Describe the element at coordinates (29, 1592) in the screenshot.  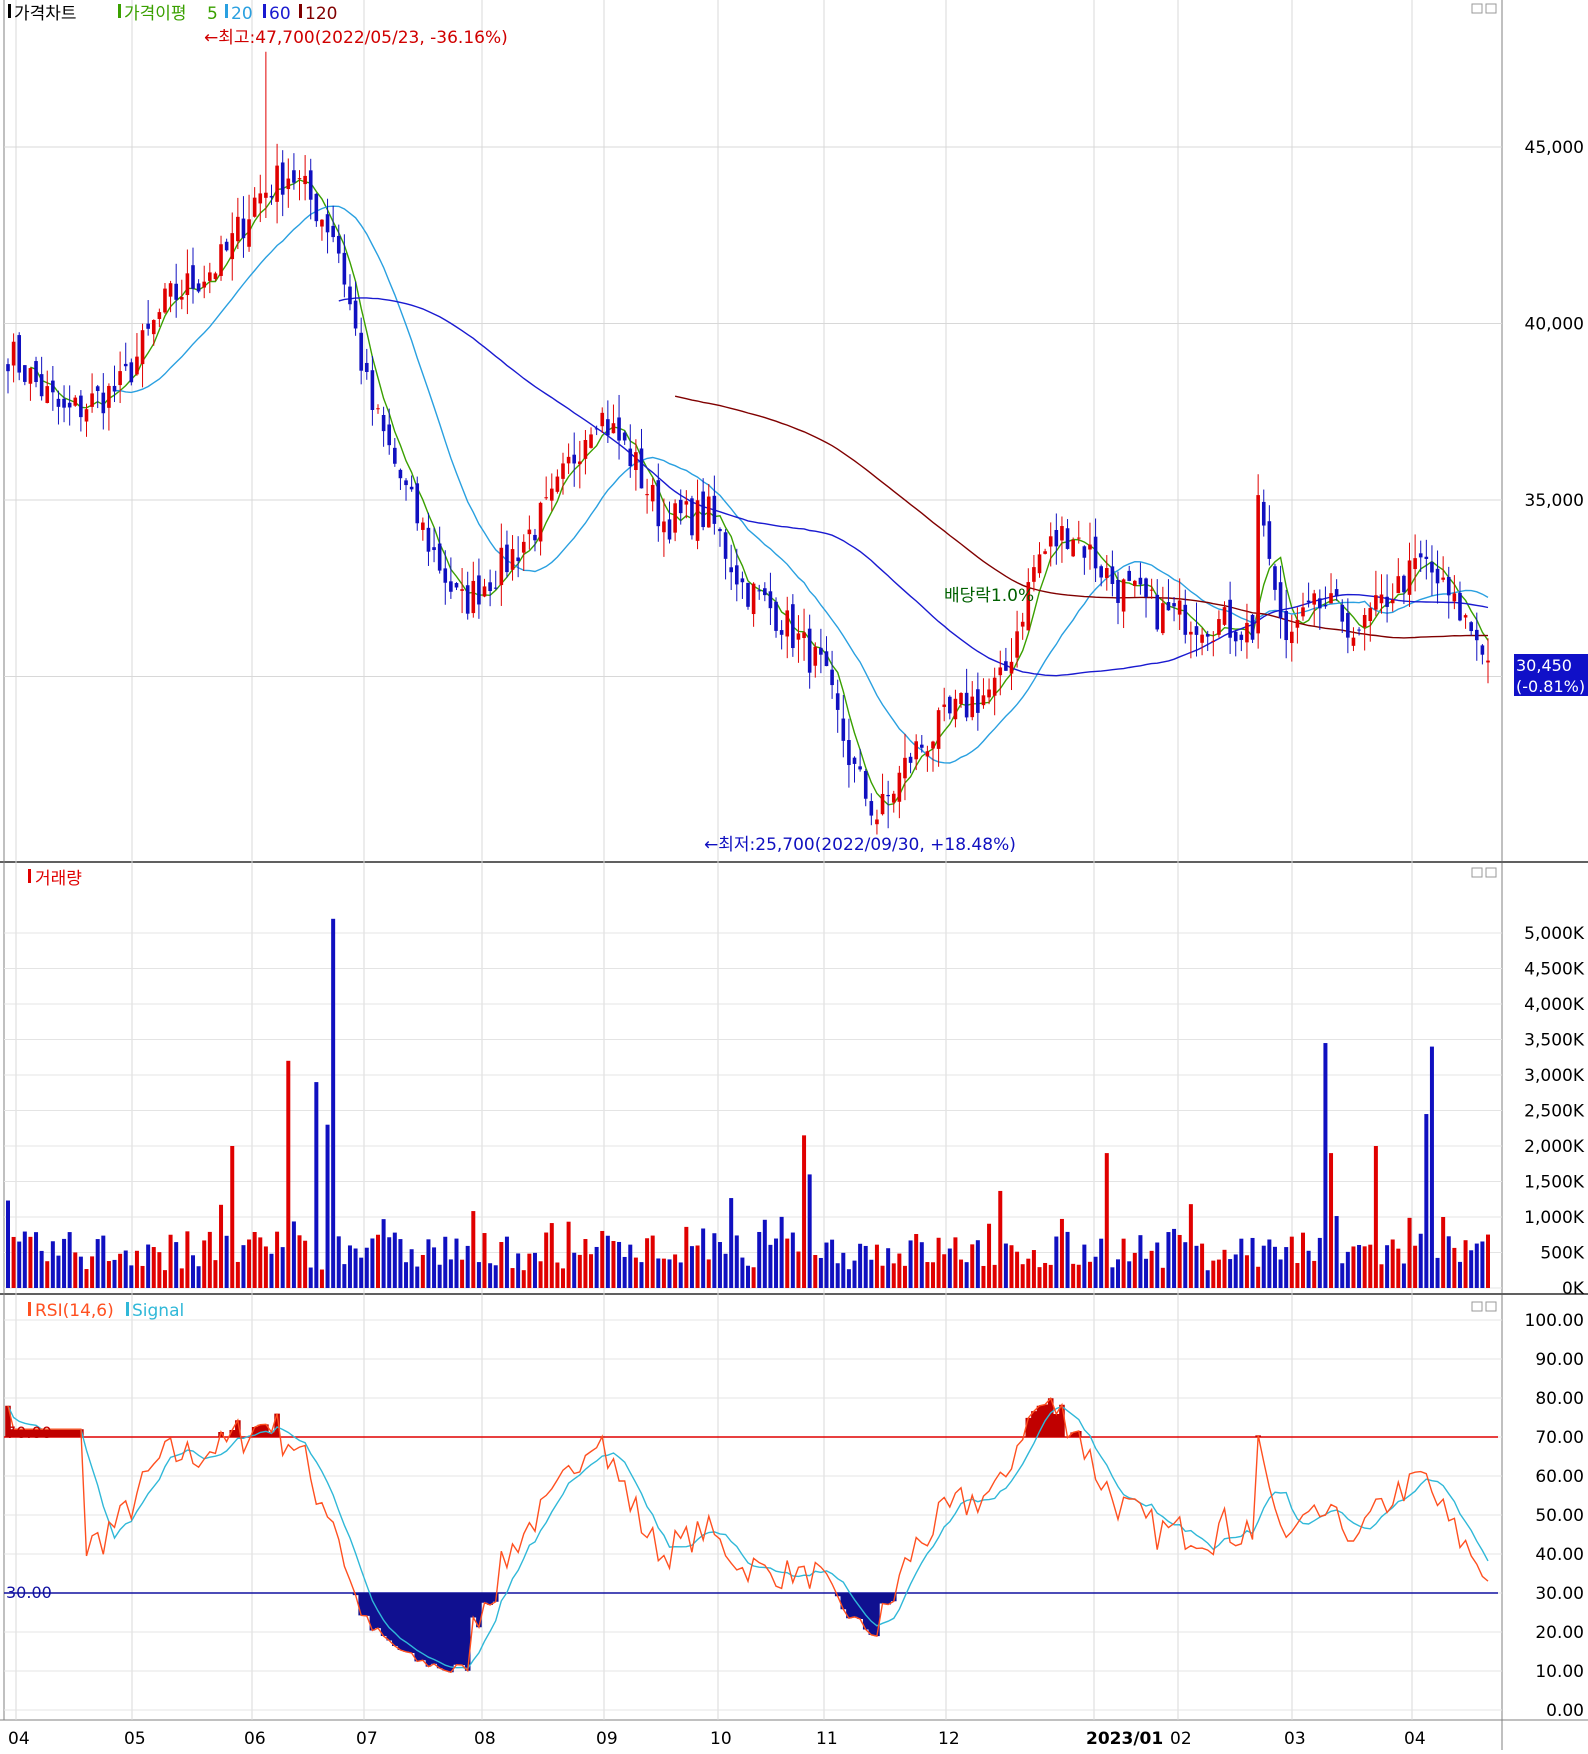
I see `rsi-lower-label: 30.00` at that location.